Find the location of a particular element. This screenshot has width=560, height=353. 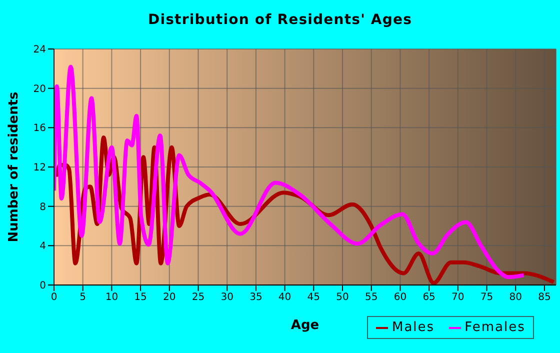

x-tick-label: 85 is located at coordinates (544, 298).